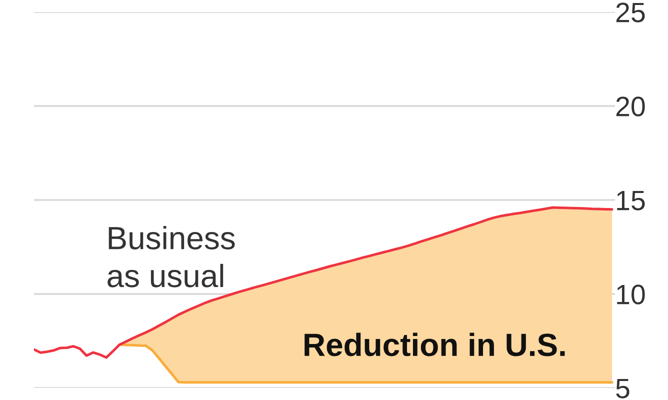 Image resolution: width=668 pixels, height=400 pixels. Describe the element at coordinates (630, 12) in the screenshot. I see `y-tick-label: 25` at that location.